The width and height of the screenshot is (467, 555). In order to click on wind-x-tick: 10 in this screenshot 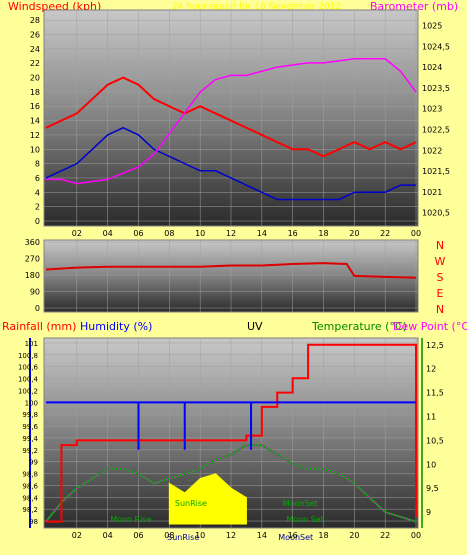, I will do `click(200, 233)`.